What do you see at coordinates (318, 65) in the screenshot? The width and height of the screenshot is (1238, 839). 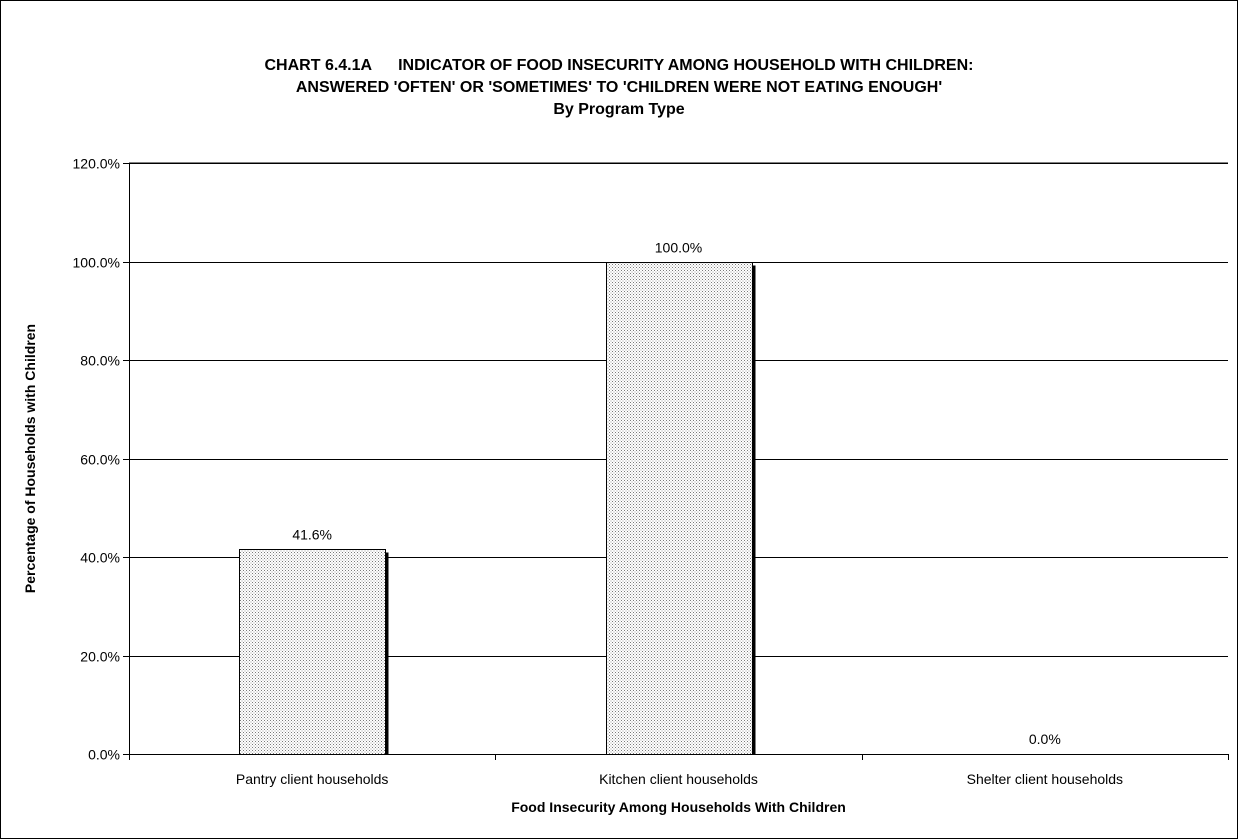 I see `chart-number: CHART 6.4.1A` at bounding box center [318, 65].